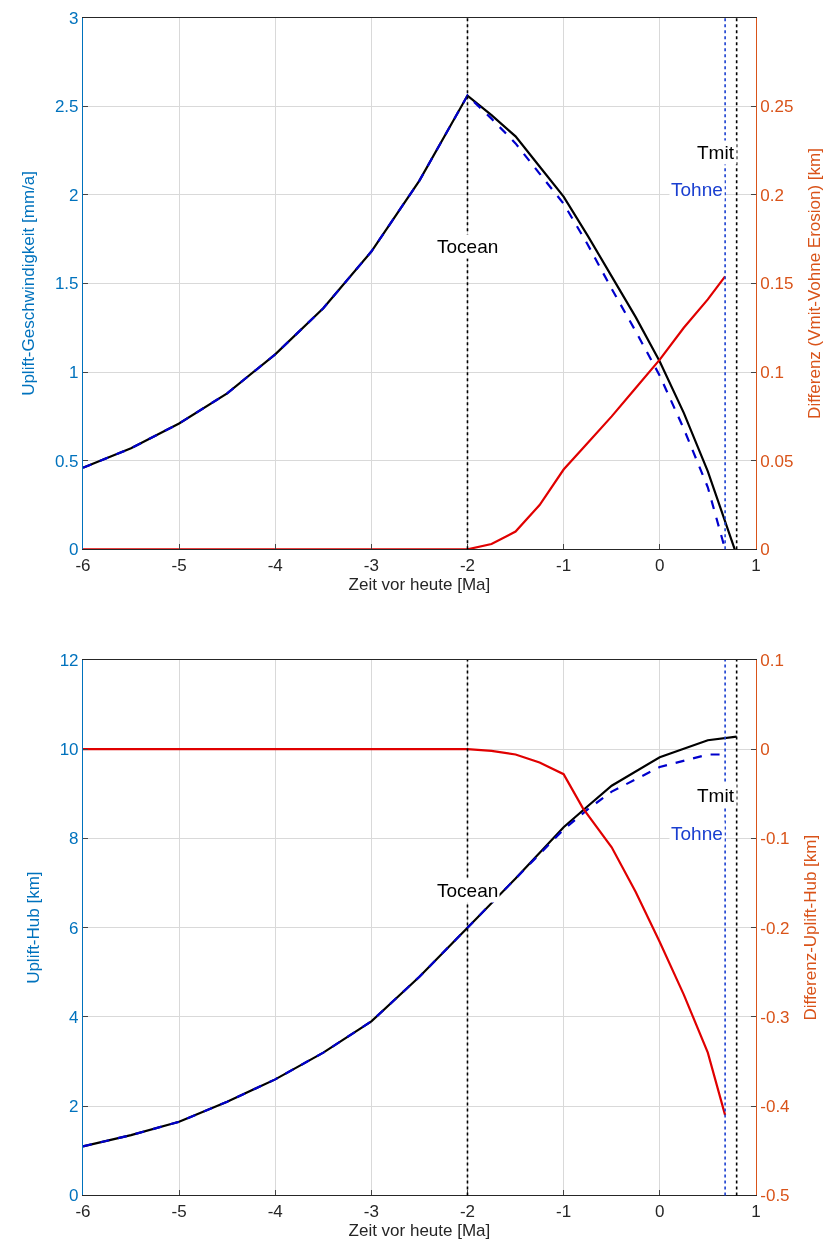 The width and height of the screenshot is (838, 1257). Describe the element at coordinates (775, 1196) in the screenshot. I see `y2-tick-label: -0.5` at that location.